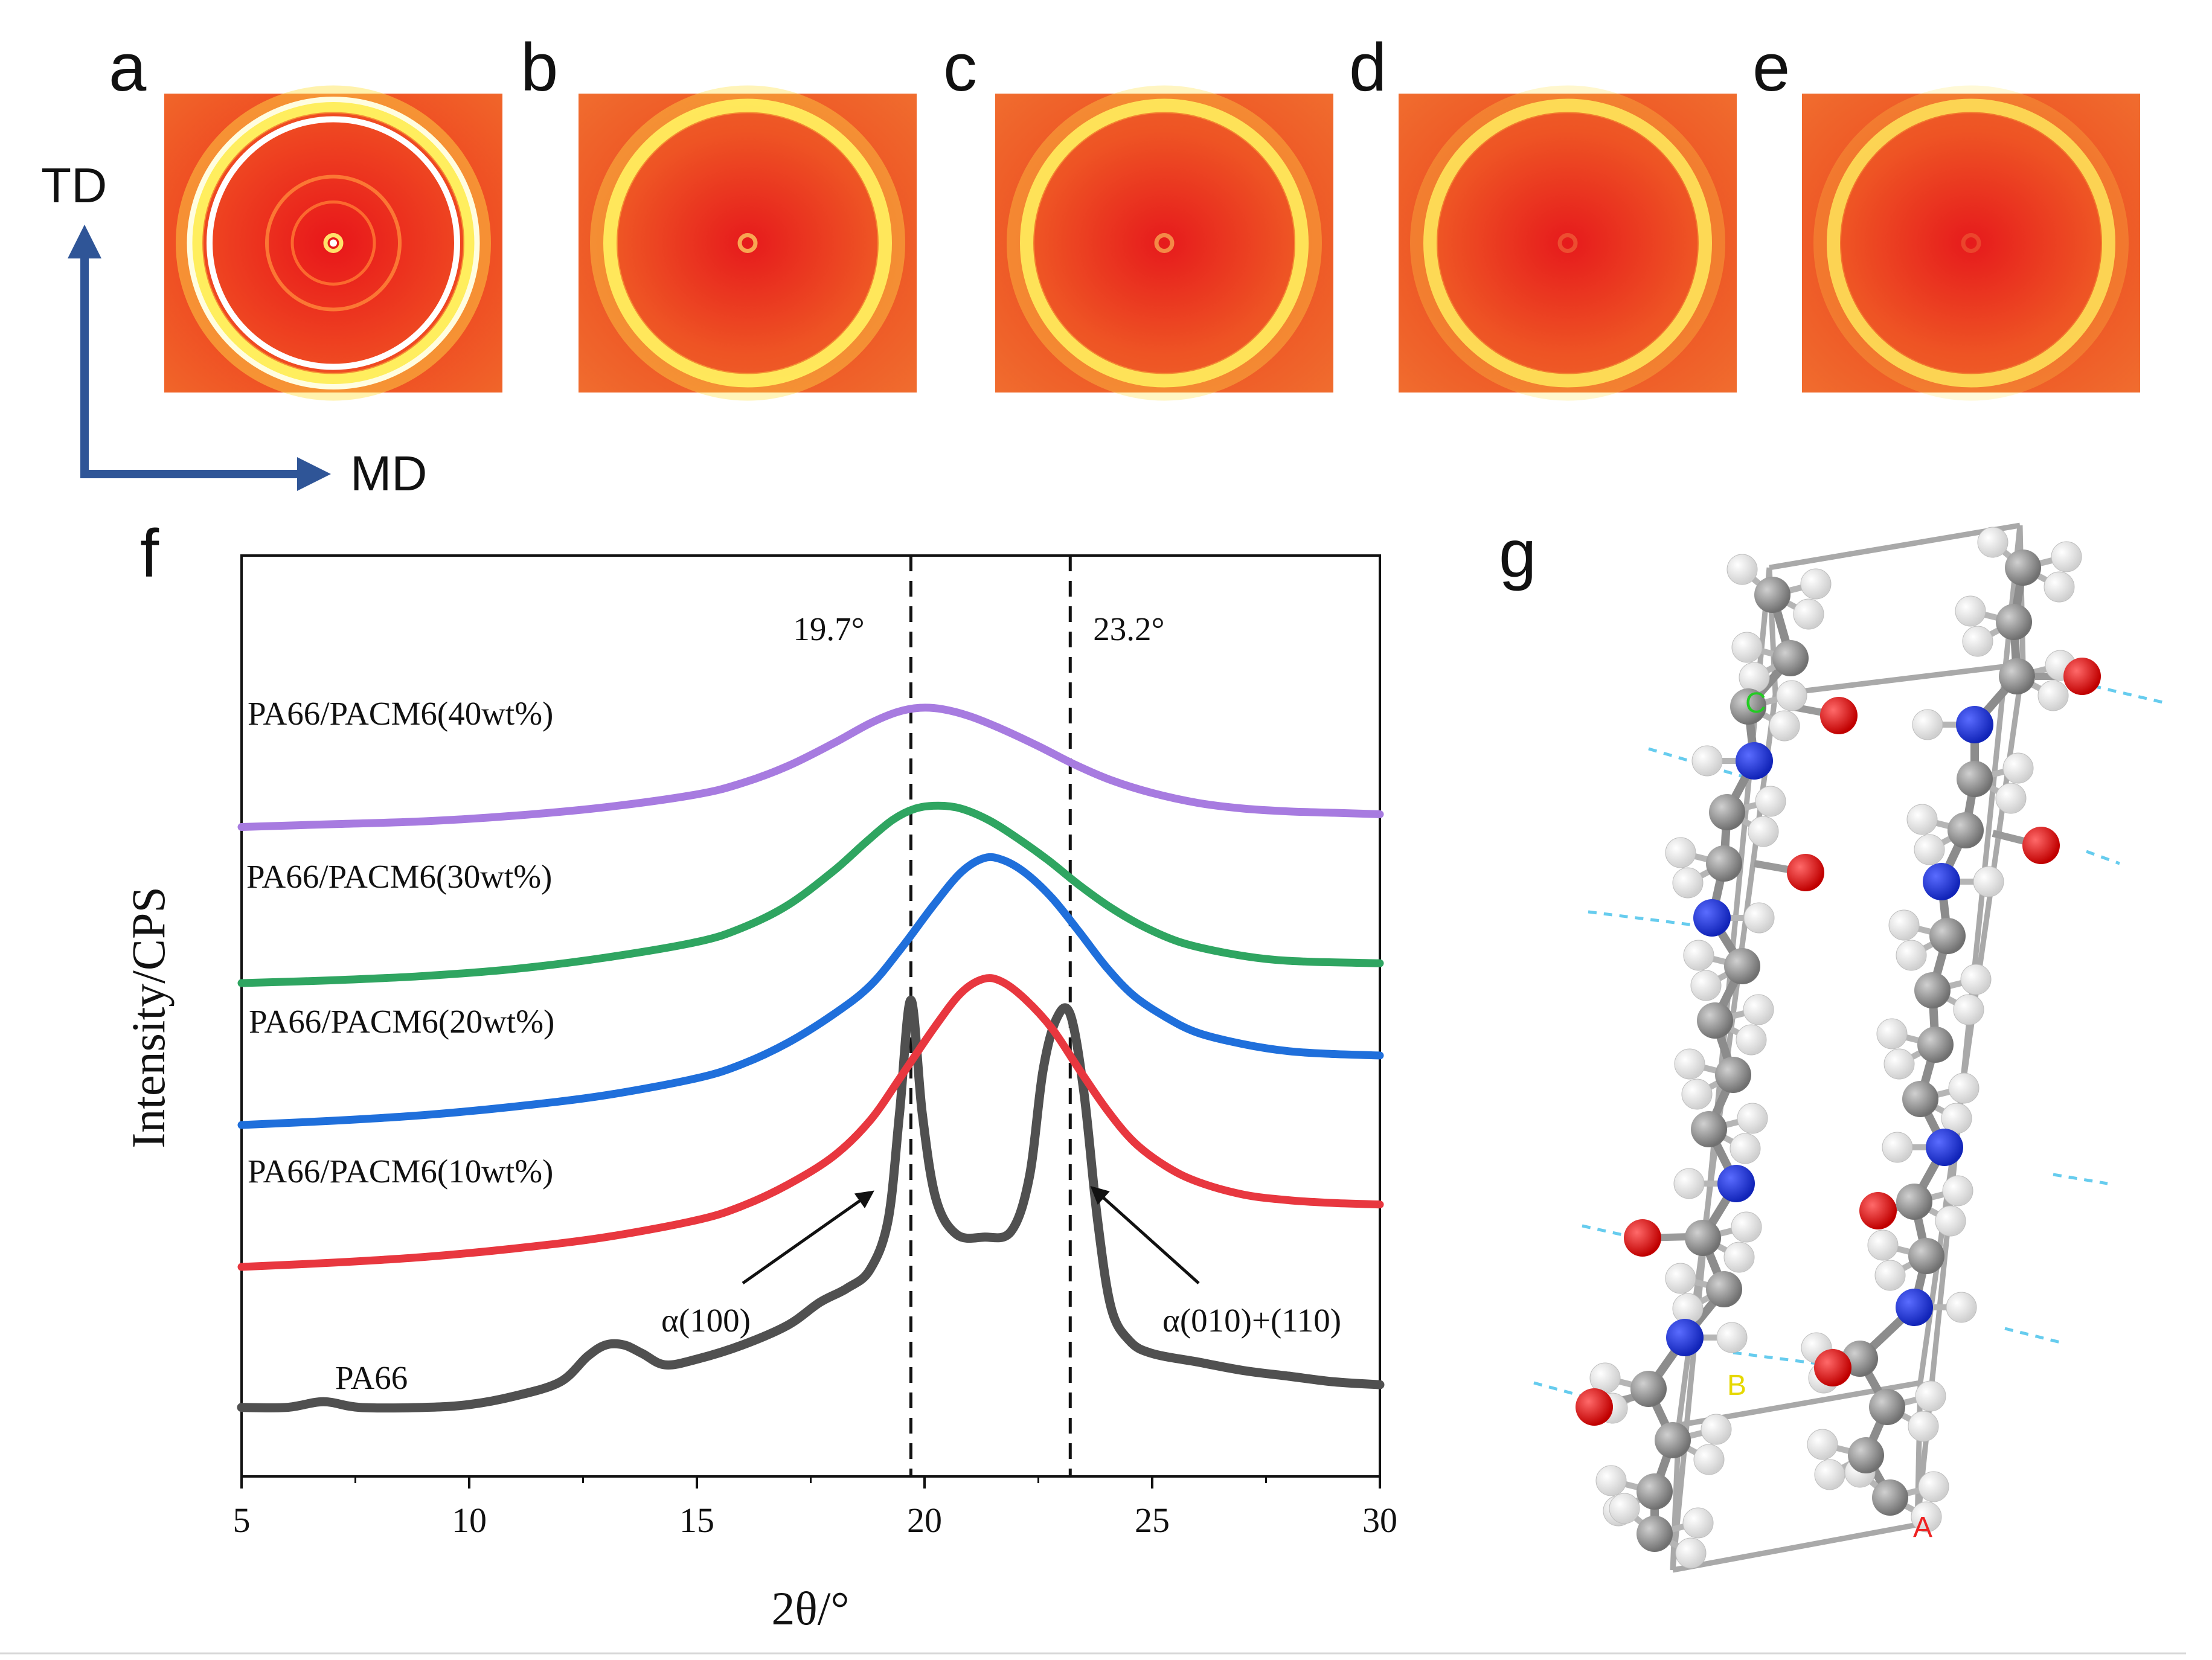  I want to click on saxs-ring-outer-white2-a, so click(333, 243).